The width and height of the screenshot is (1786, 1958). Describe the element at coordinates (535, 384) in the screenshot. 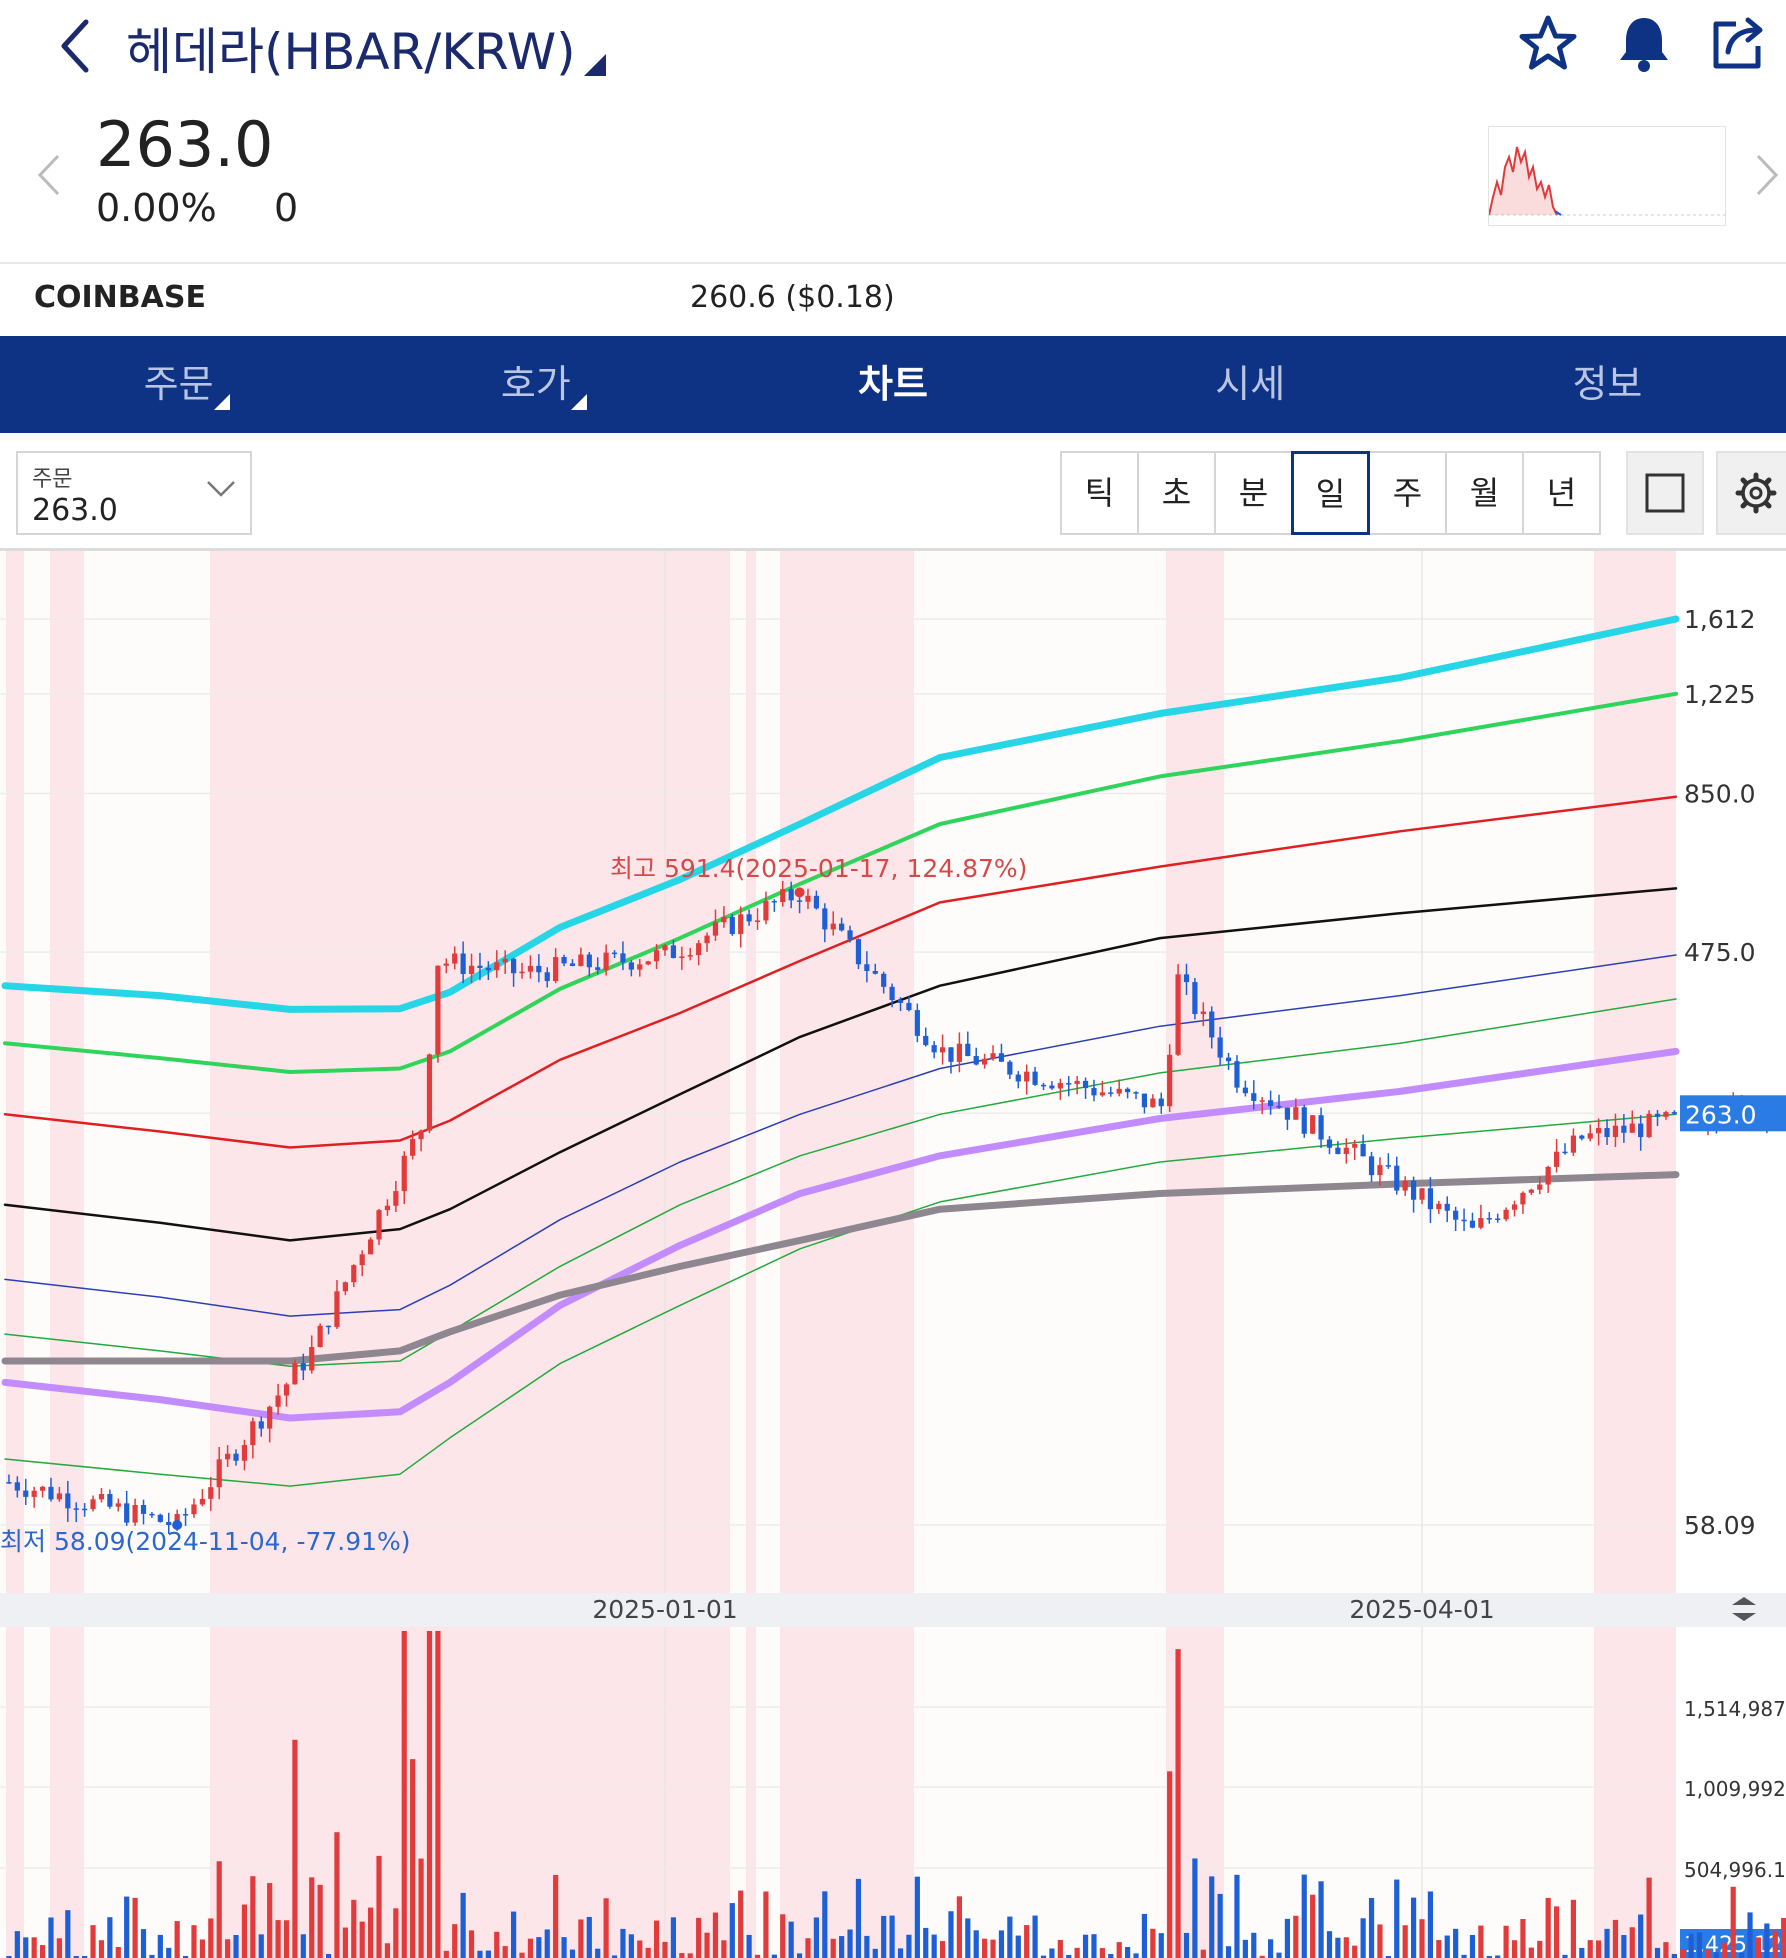

I see `tab-orderbook: 호가` at that location.